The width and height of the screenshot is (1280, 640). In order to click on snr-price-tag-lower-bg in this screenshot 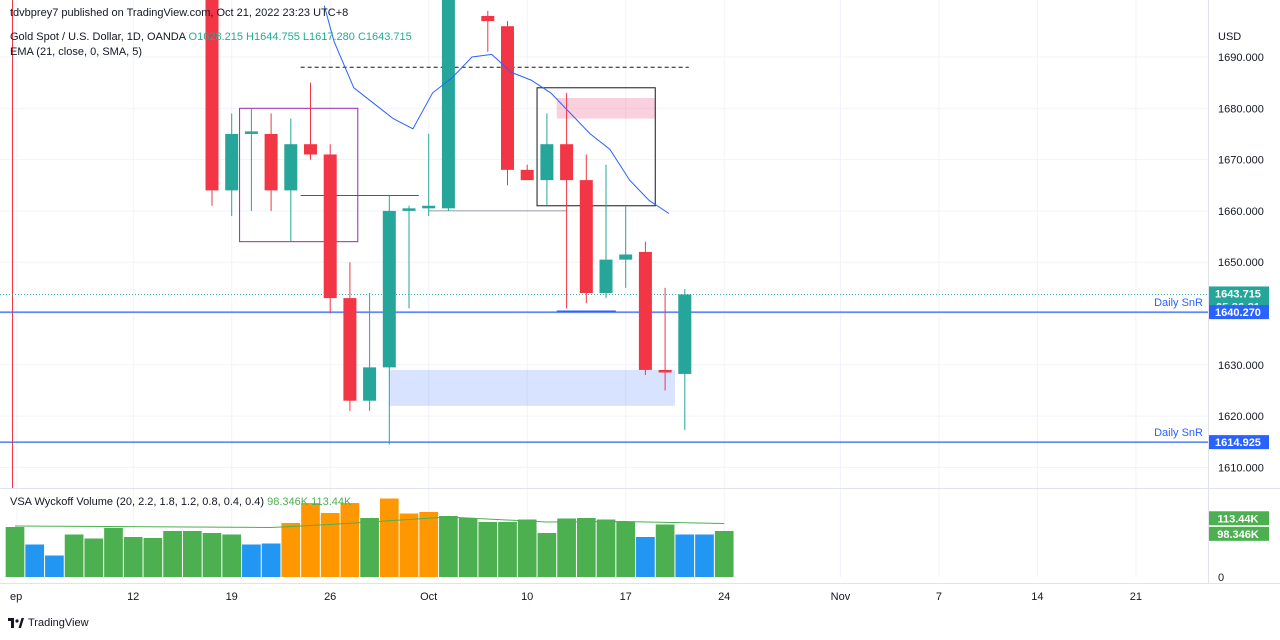, I will do `click(1239, 442)`.